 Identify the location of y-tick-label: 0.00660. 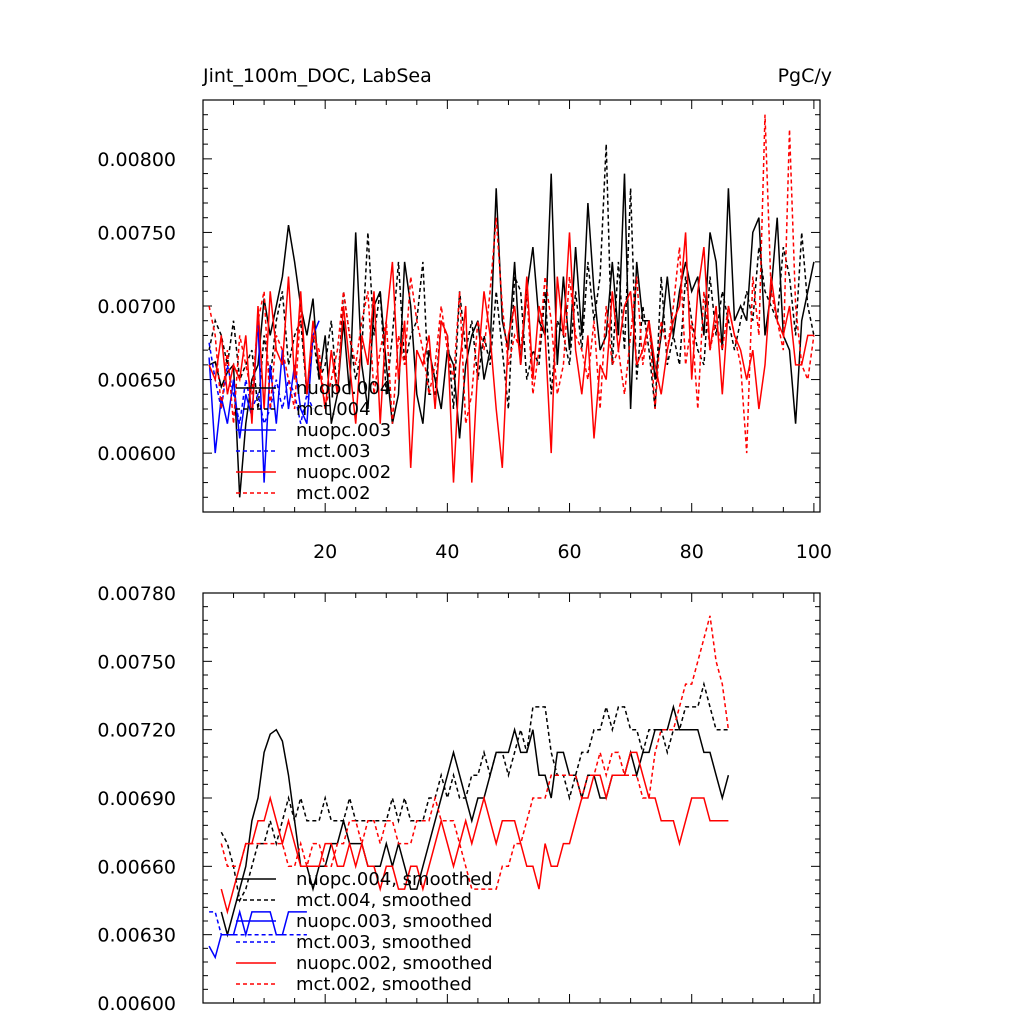
(136, 867).